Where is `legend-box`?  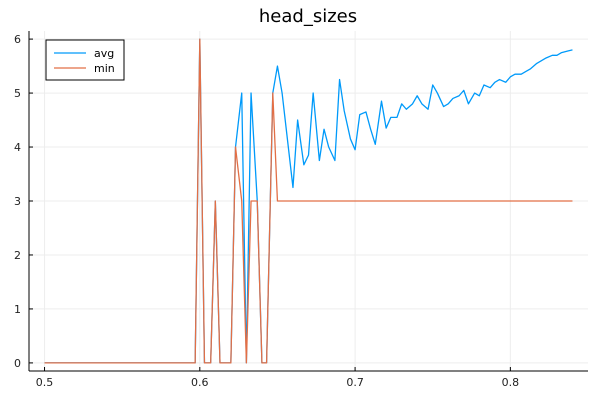
legend-box is located at coordinates (85, 60).